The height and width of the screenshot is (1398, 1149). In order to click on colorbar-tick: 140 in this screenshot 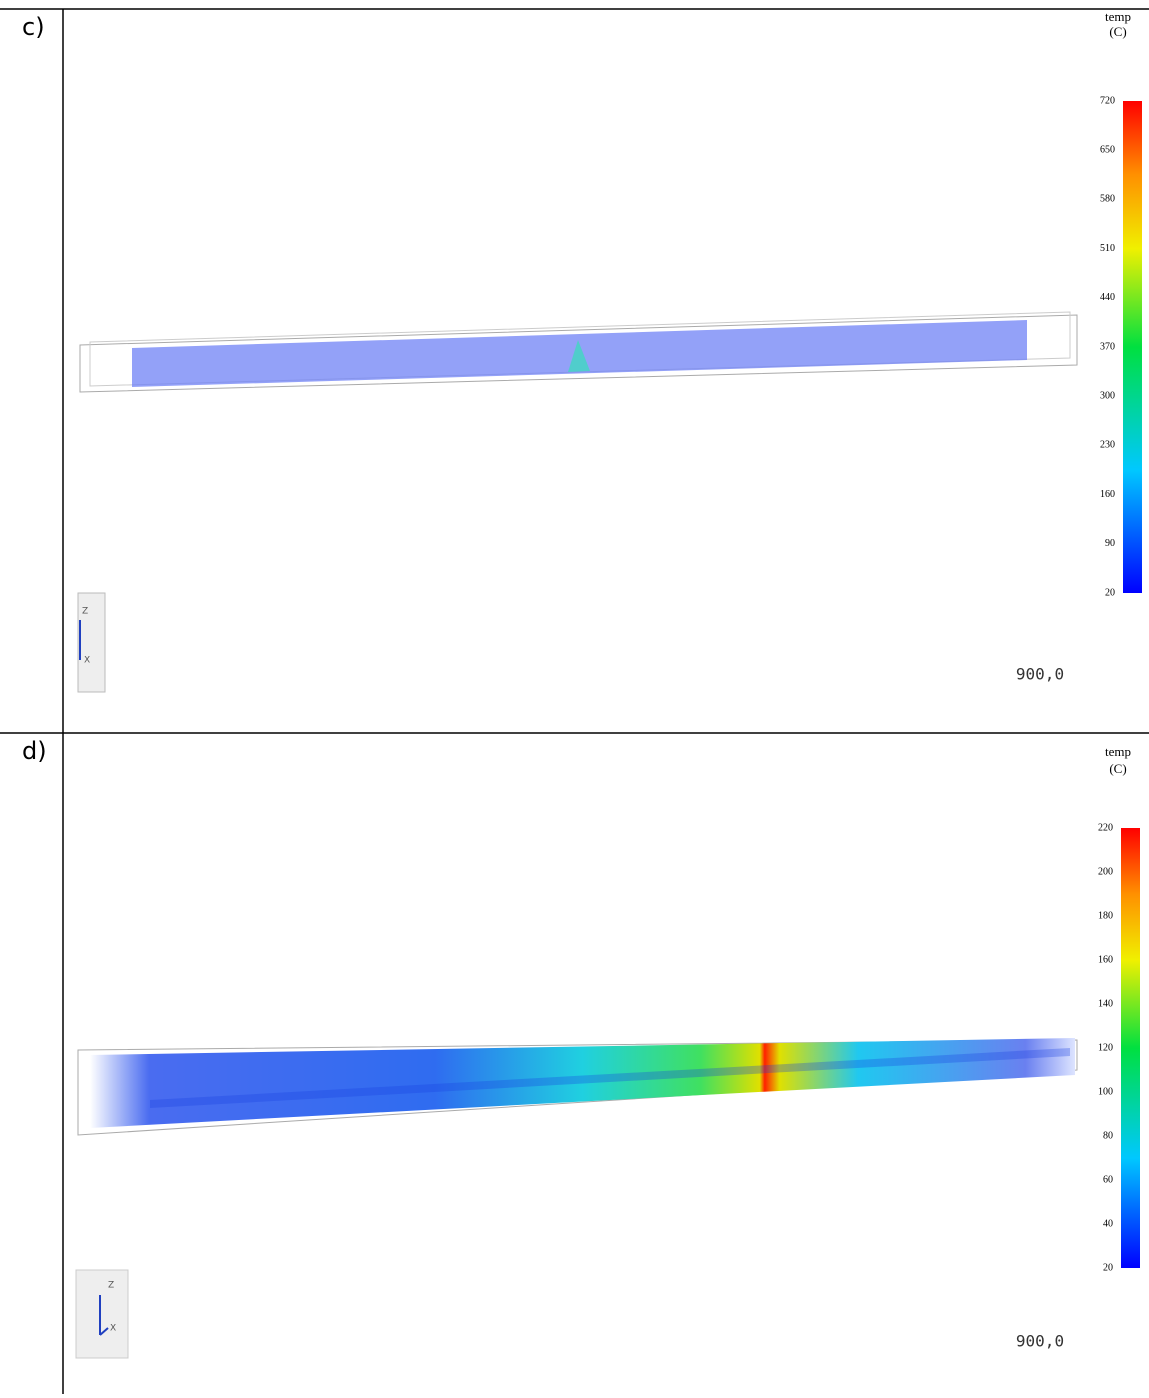, I will do `click(1105, 1003)`.